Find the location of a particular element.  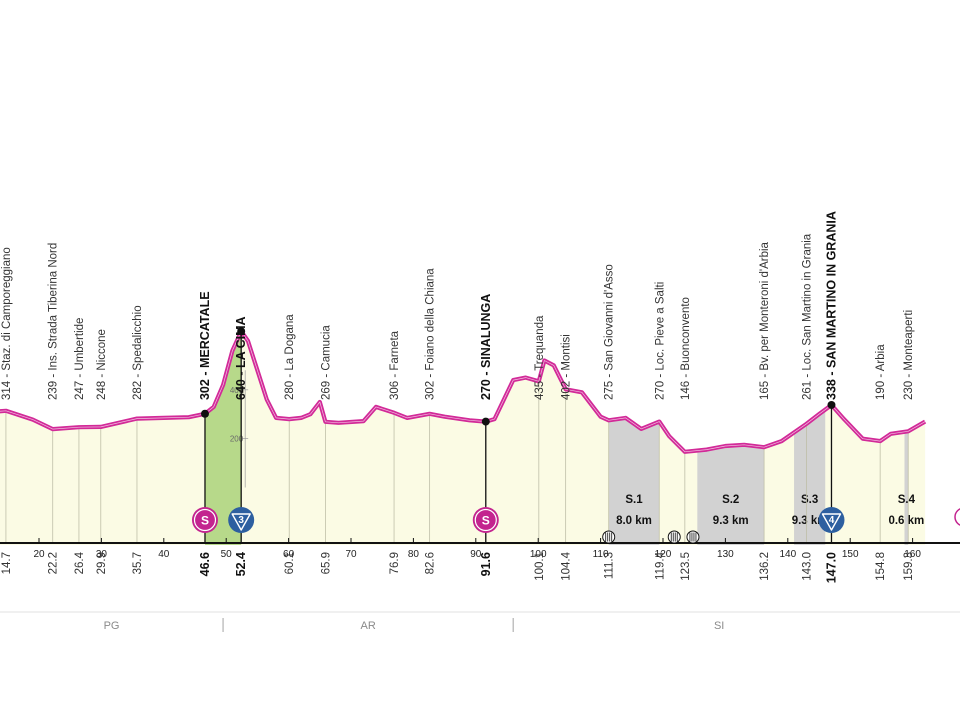

kom-category-label: 4 is located at coordinates (832, 520).